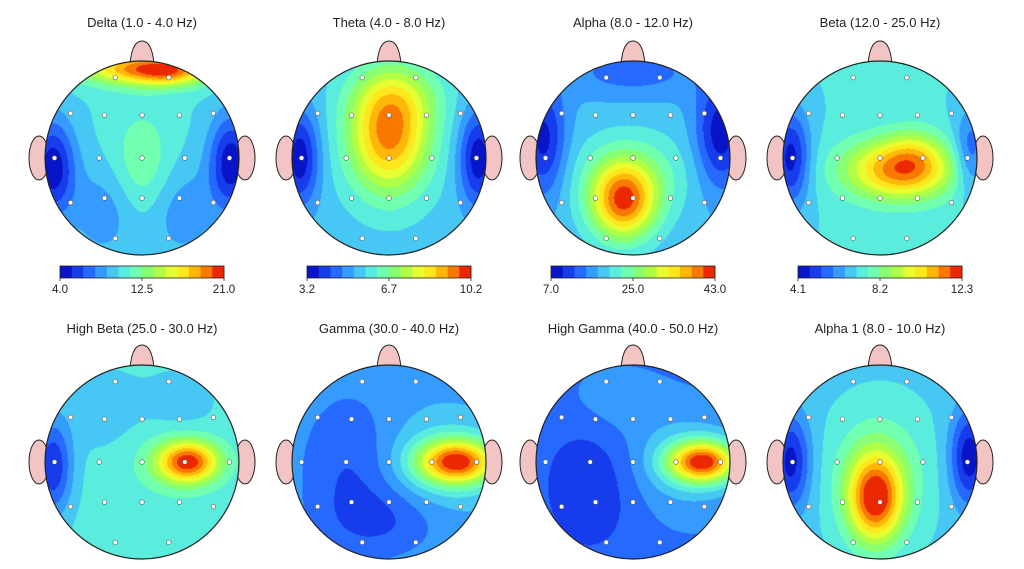 This screenshot has width=1024, height=569. I want to click on map-title: High Beta (25.0 - 30.0 Hz), so click(141, 328).